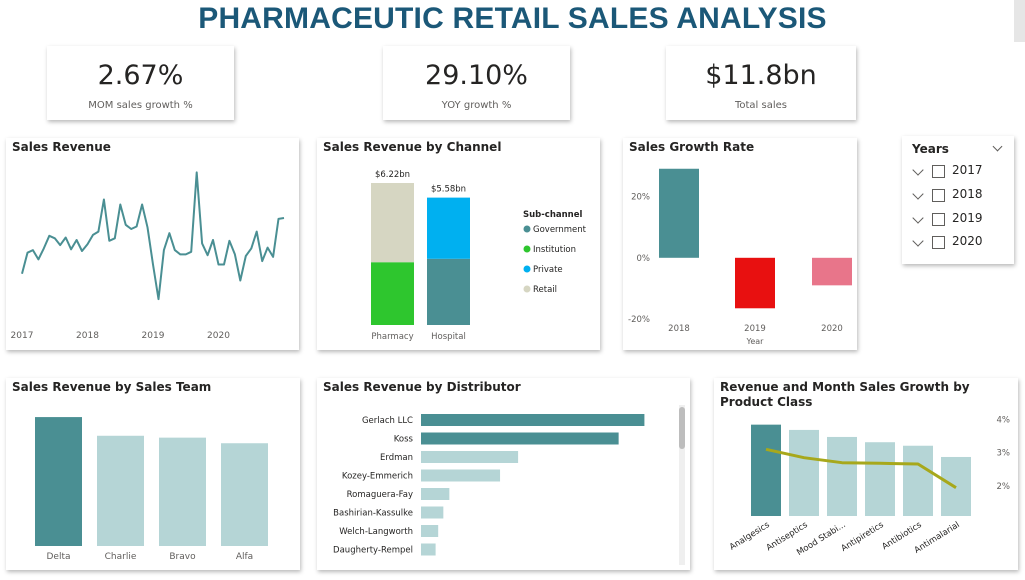 Image resolution: width=1025 pixels, height=580 pixels. I want to click on y-tick-label: 0%, so click(644, 259).